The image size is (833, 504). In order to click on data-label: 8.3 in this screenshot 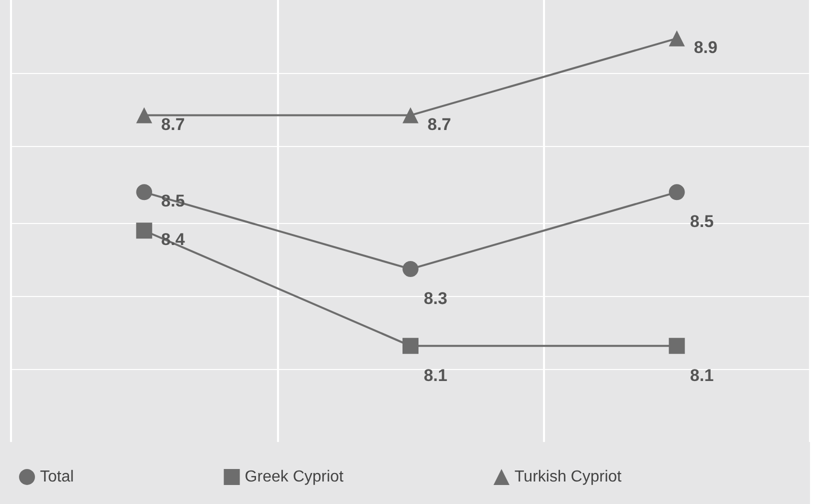, I will do `click(436, 298)`.